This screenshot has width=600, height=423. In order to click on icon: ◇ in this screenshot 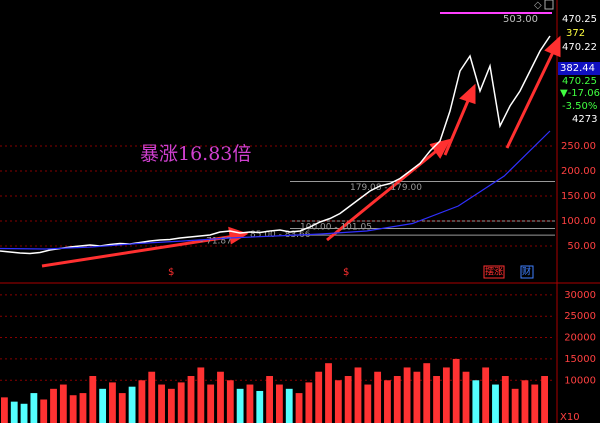, I will do `click(538, 5)`.